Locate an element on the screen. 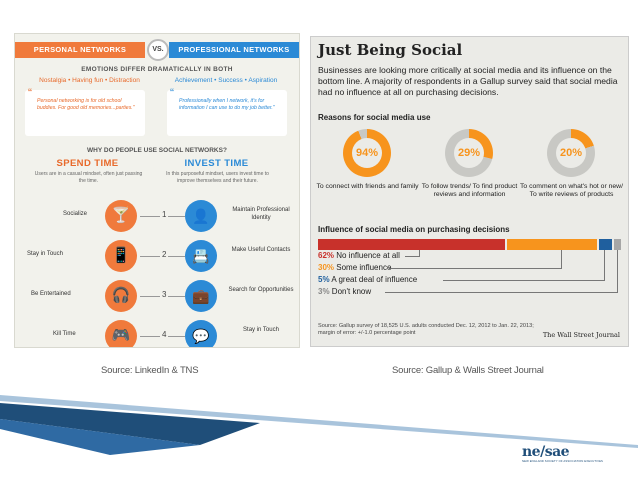 The width and height of the screenshot is (638, 479). influence-label: Don't know is located at coordinates (351, 291).